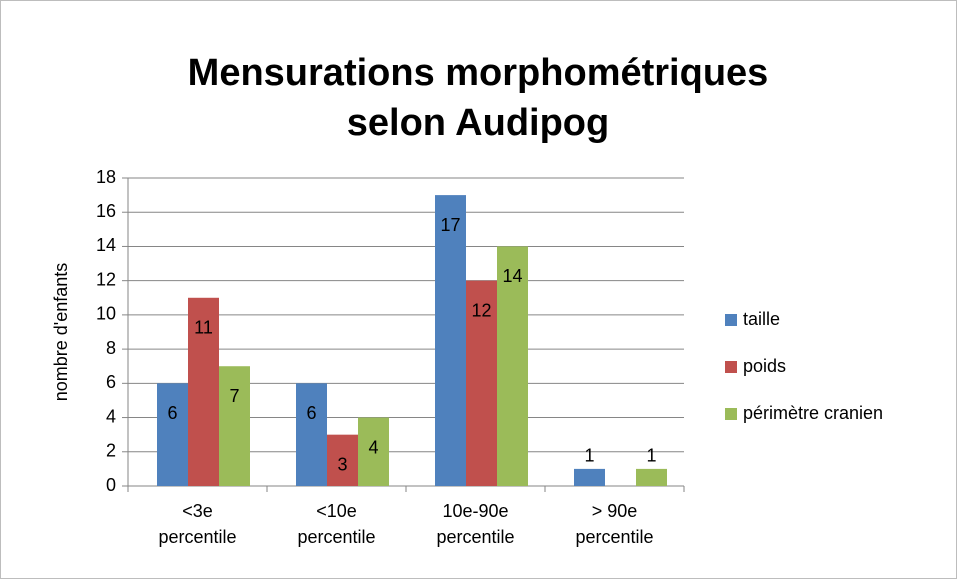 The height and width of the screenshot is (584, 957). Describe the element at coordinates (761, 319) in the screenshot. I see `legend-label: taille` at that location.